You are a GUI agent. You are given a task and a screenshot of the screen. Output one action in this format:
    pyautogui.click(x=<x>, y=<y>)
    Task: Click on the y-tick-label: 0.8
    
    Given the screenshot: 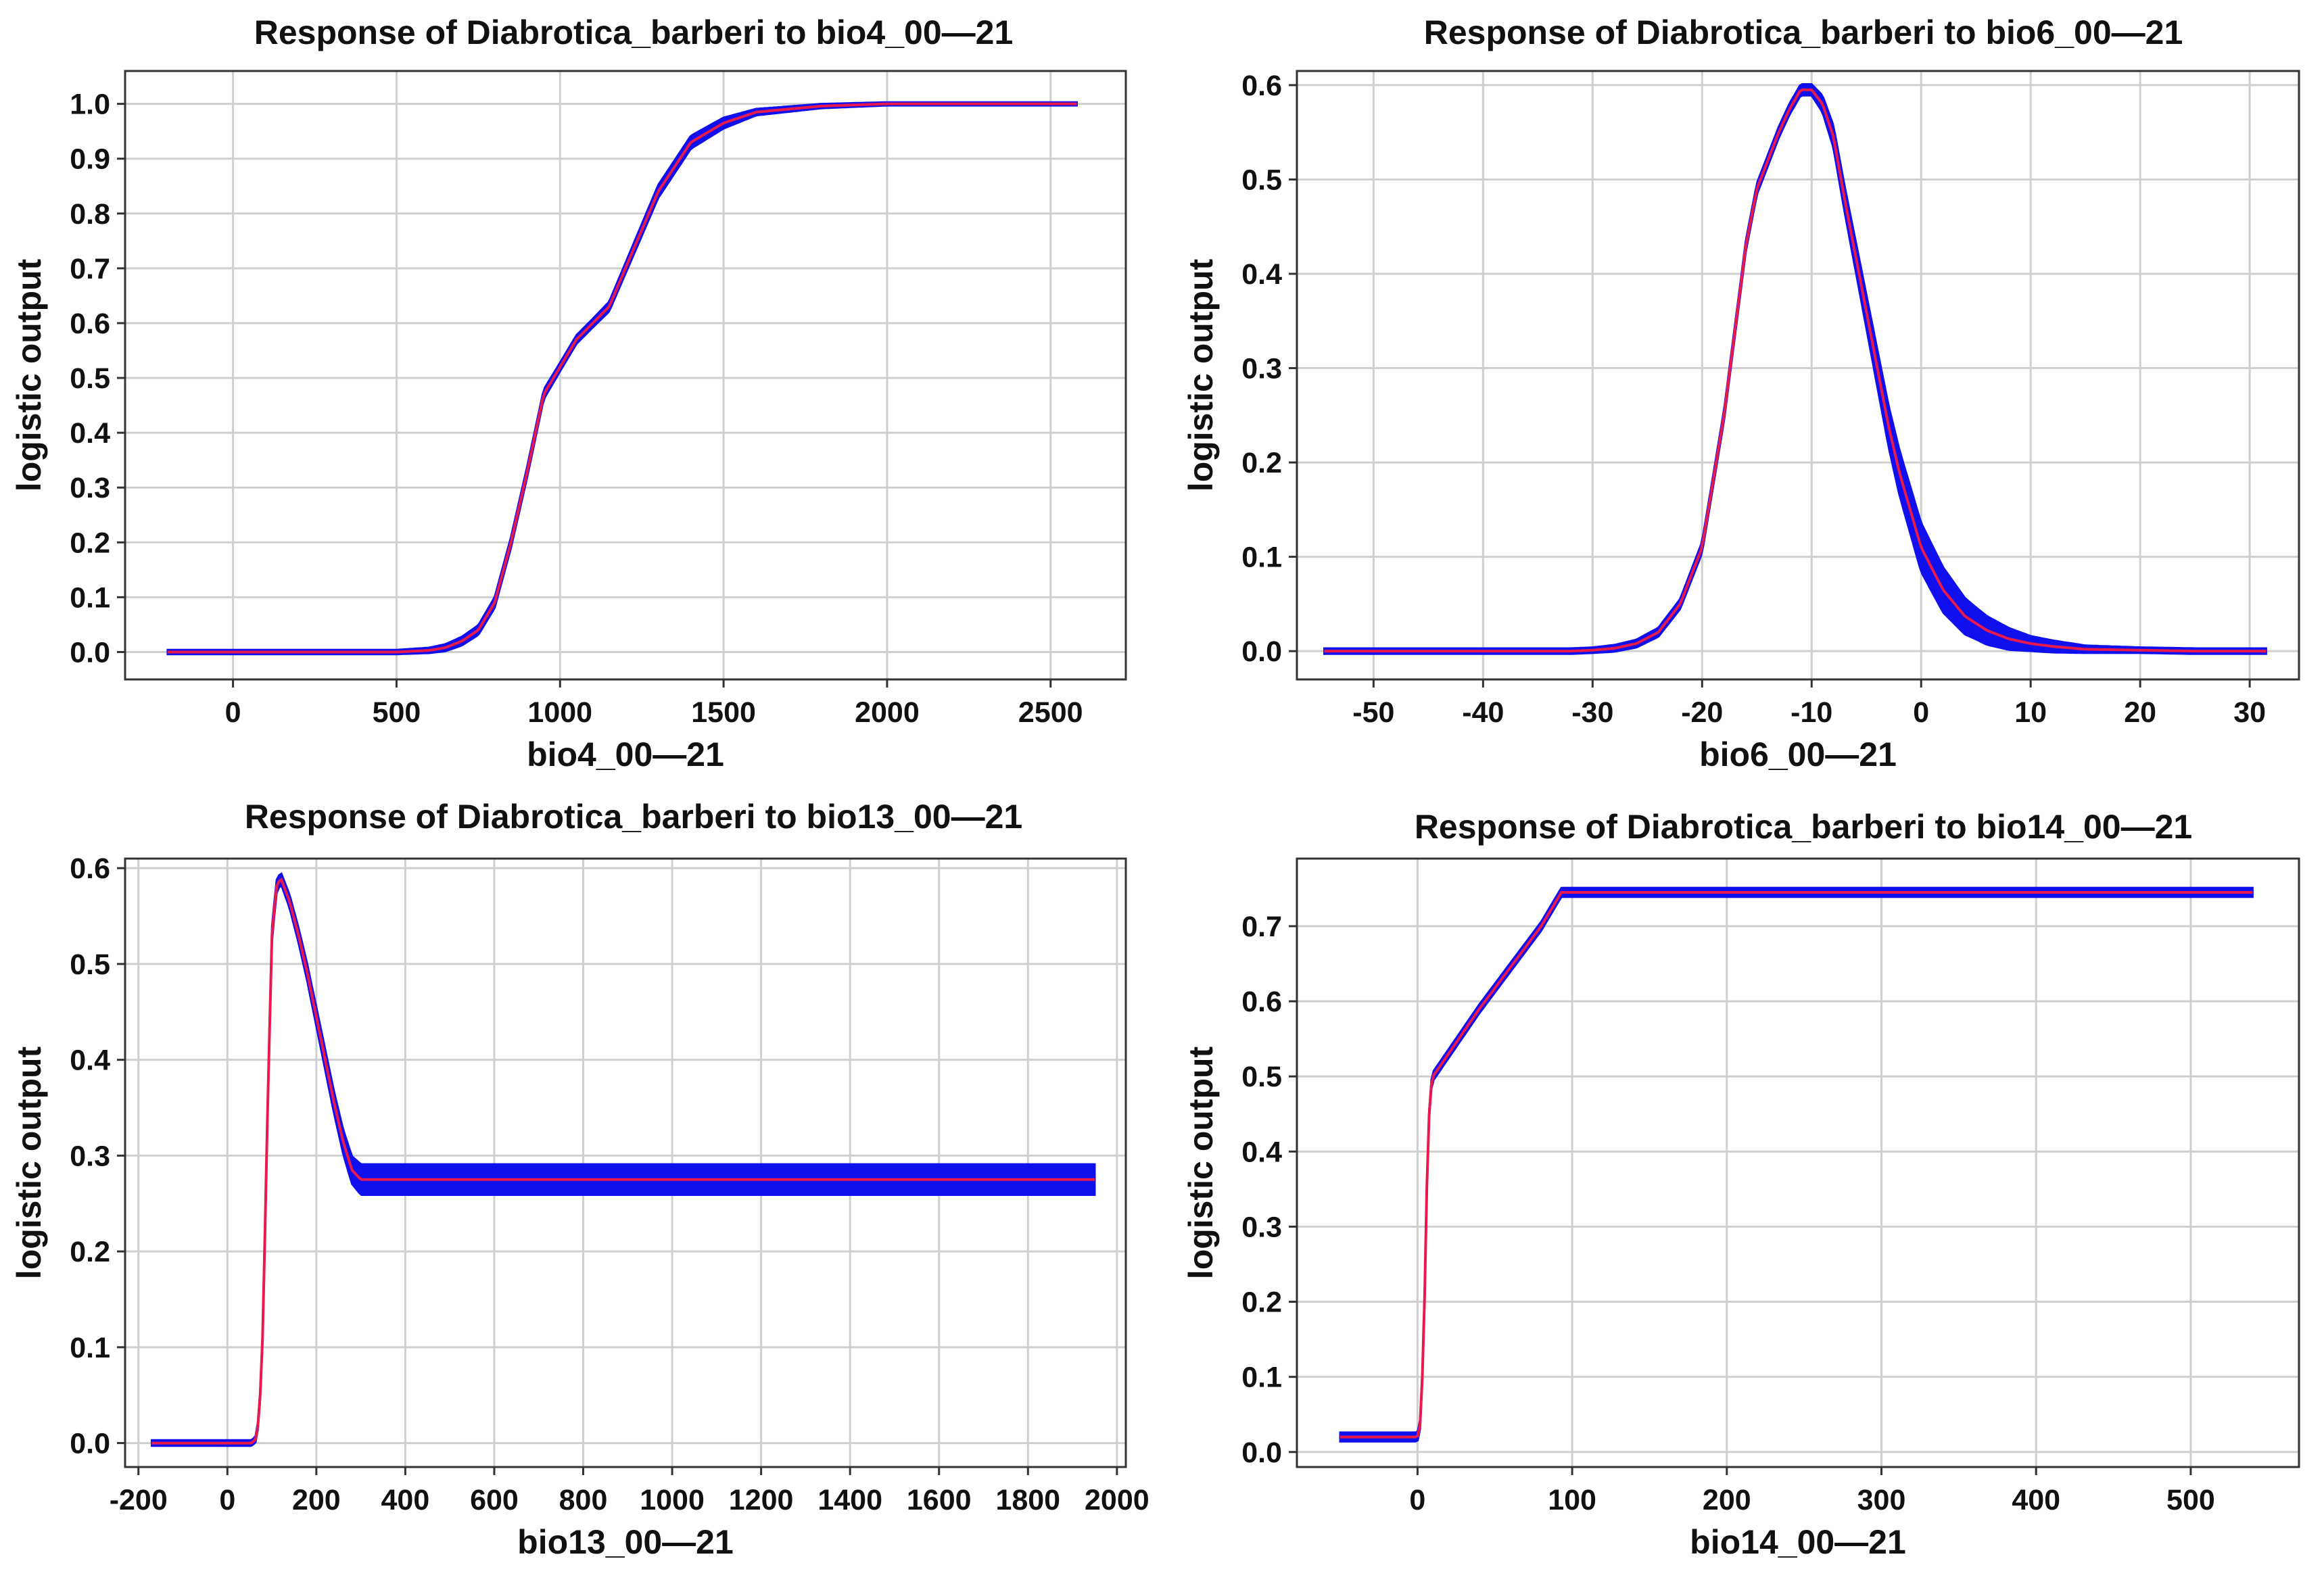 What is the action you would take?
    pyautogui.click(x=90, y=215)
    